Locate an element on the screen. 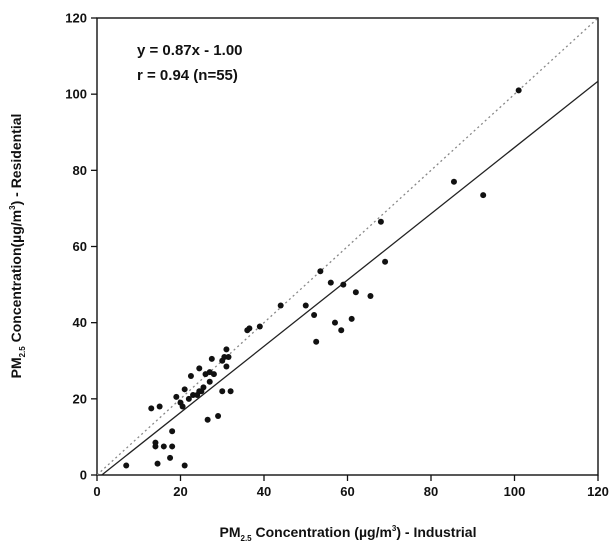  y-tick-label: 120 is located at coordinates (76, 18).